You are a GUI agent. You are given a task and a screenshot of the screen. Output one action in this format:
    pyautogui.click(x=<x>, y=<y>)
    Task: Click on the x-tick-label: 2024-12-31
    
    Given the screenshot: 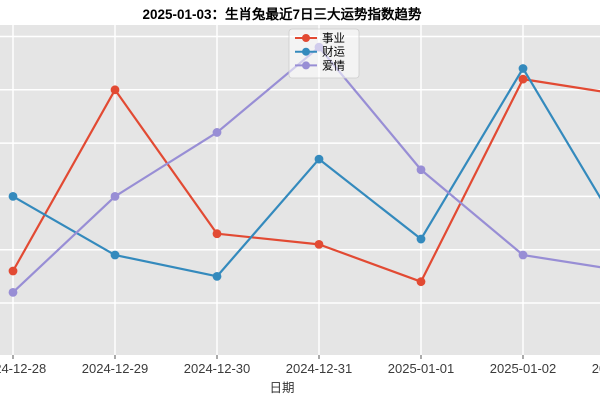 What is the action you would take?
    pyautogui.click(x=319, y=368)
    